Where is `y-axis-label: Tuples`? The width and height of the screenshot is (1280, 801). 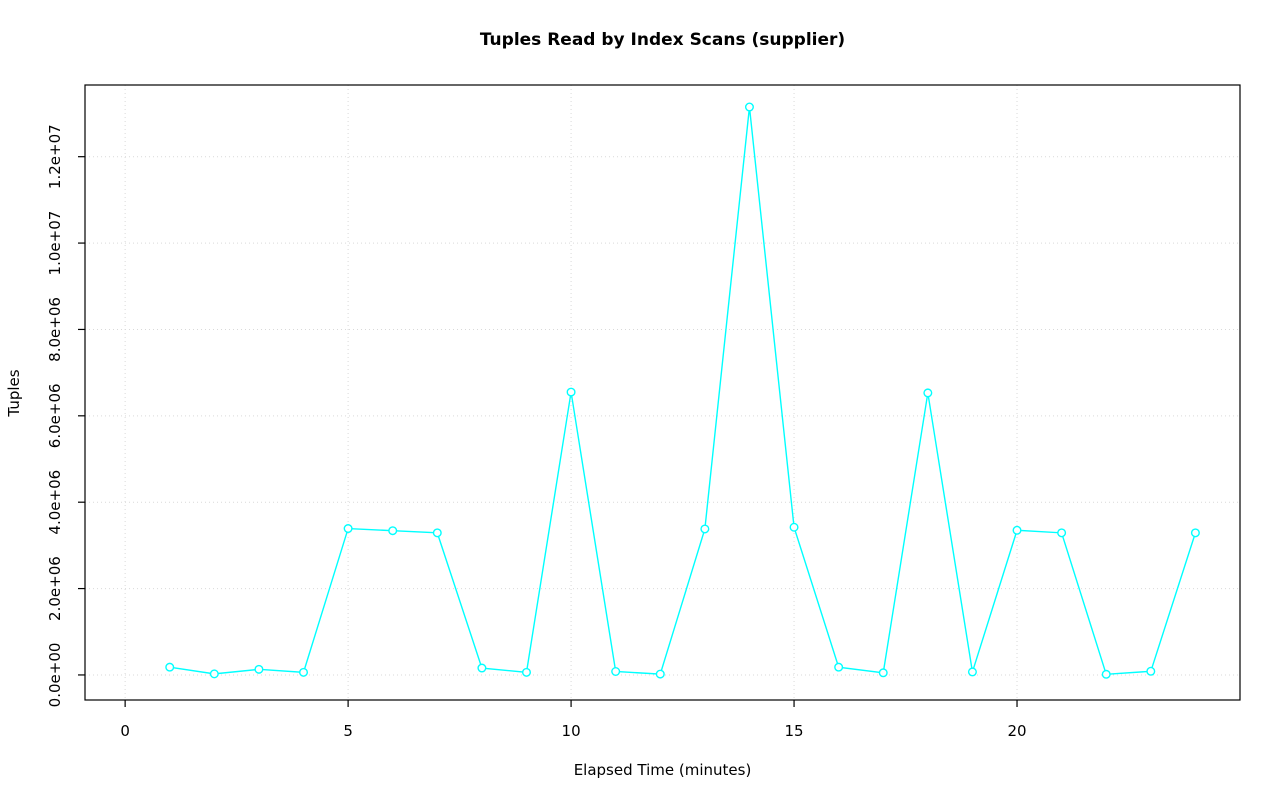 y-axis-label: Tuples is located at coordinates (14, 393).